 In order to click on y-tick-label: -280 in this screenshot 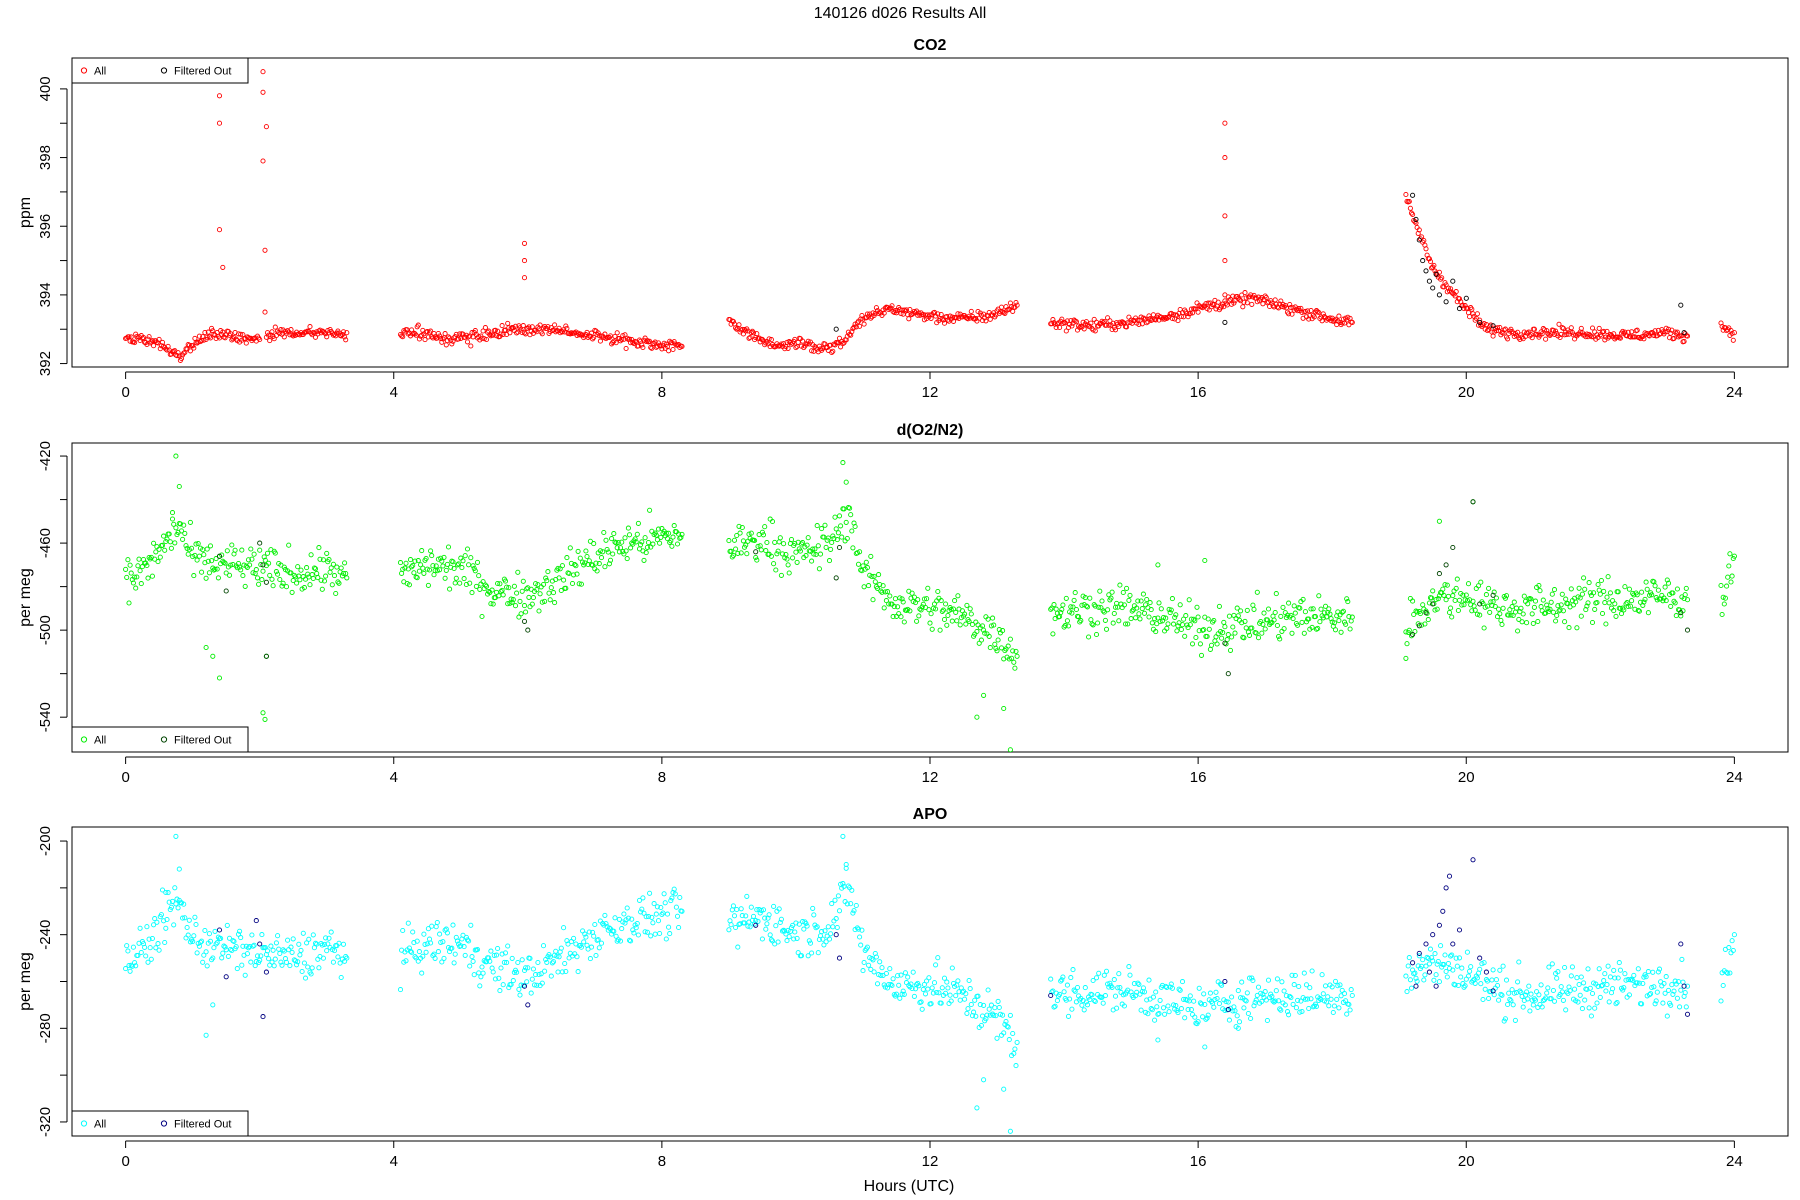, I will do `click(45, 1028)`.